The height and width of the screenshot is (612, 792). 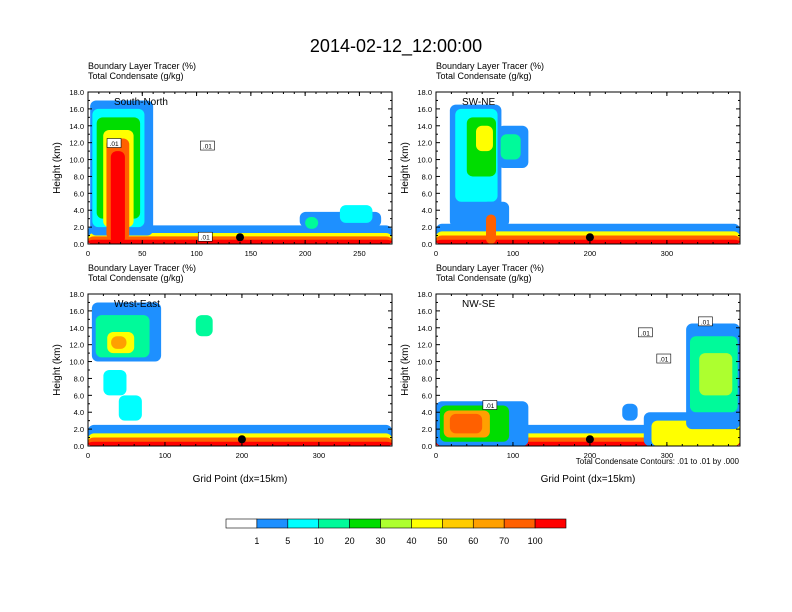 I want to click on colorbar-label: 20, so click(x=350, y=541).